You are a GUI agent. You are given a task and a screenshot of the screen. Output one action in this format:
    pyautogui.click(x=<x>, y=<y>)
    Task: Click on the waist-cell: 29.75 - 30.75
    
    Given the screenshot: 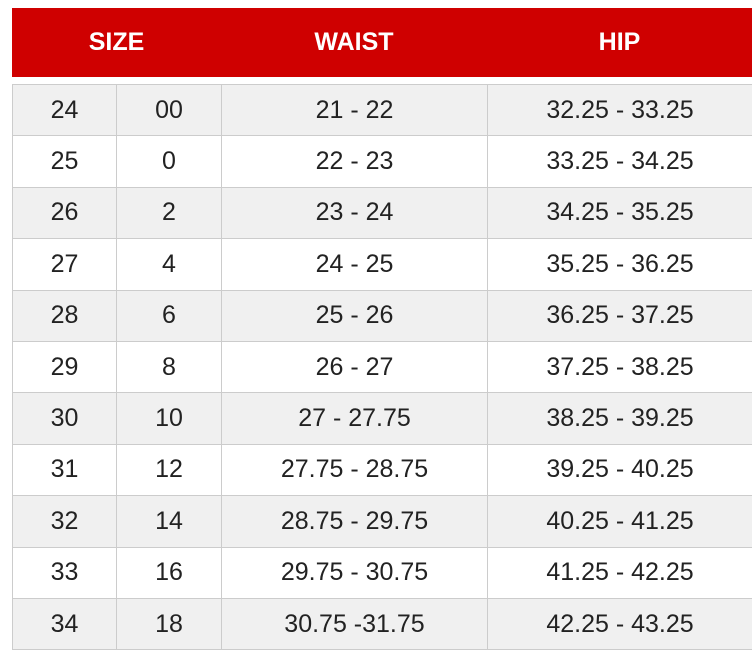 What is the action you would take?
    pyautogui.click(x=354, y=572)
    